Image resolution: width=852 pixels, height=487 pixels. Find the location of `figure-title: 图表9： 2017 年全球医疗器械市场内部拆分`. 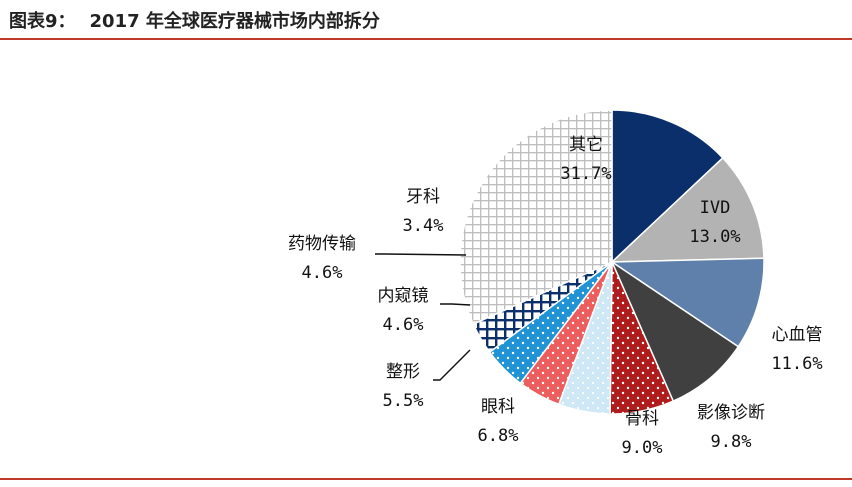

figure-title: 图表9： 2017 年全球医疗器械市场内部拆分 is located at coordinates (201, 20).